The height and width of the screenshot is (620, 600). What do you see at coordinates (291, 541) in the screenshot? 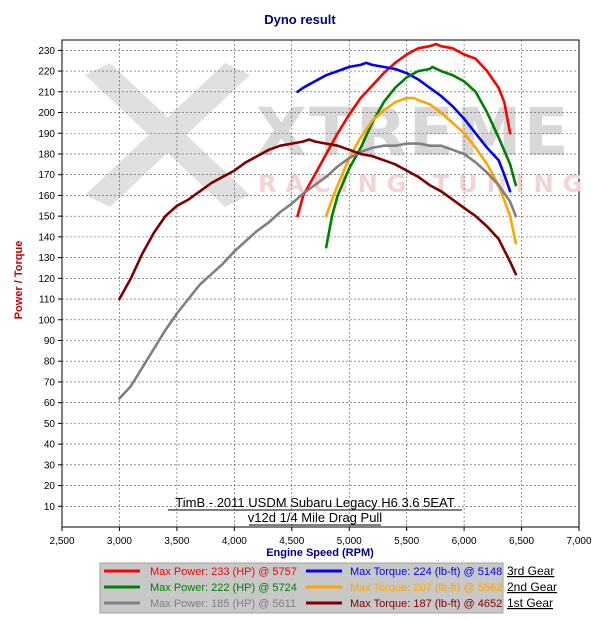
I see `x-tick-label: 4,500` at bounding box center [291, 541].